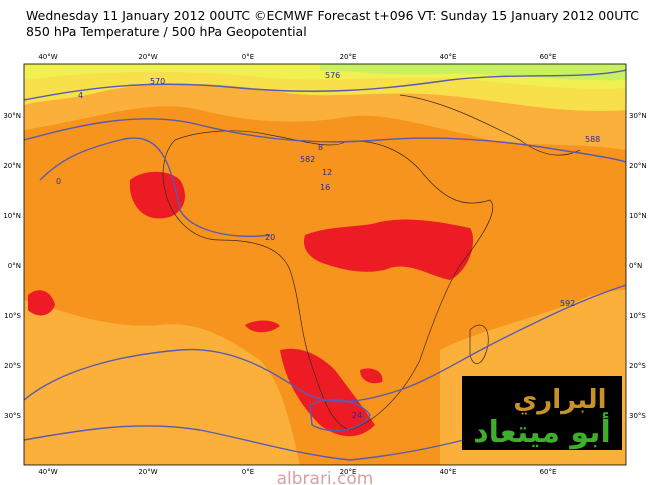  I want to click on logo-line1: البراري, so click(559, 400).